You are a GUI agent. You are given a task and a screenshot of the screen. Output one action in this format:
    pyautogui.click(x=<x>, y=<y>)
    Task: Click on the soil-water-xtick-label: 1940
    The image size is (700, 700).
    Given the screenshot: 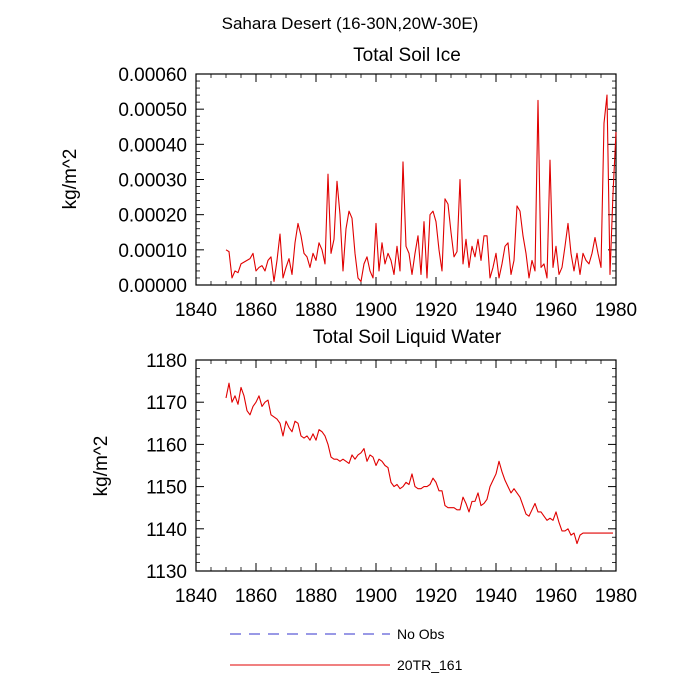 What is the action you would take?
    pyautogui.click(x=496, y=596)
    